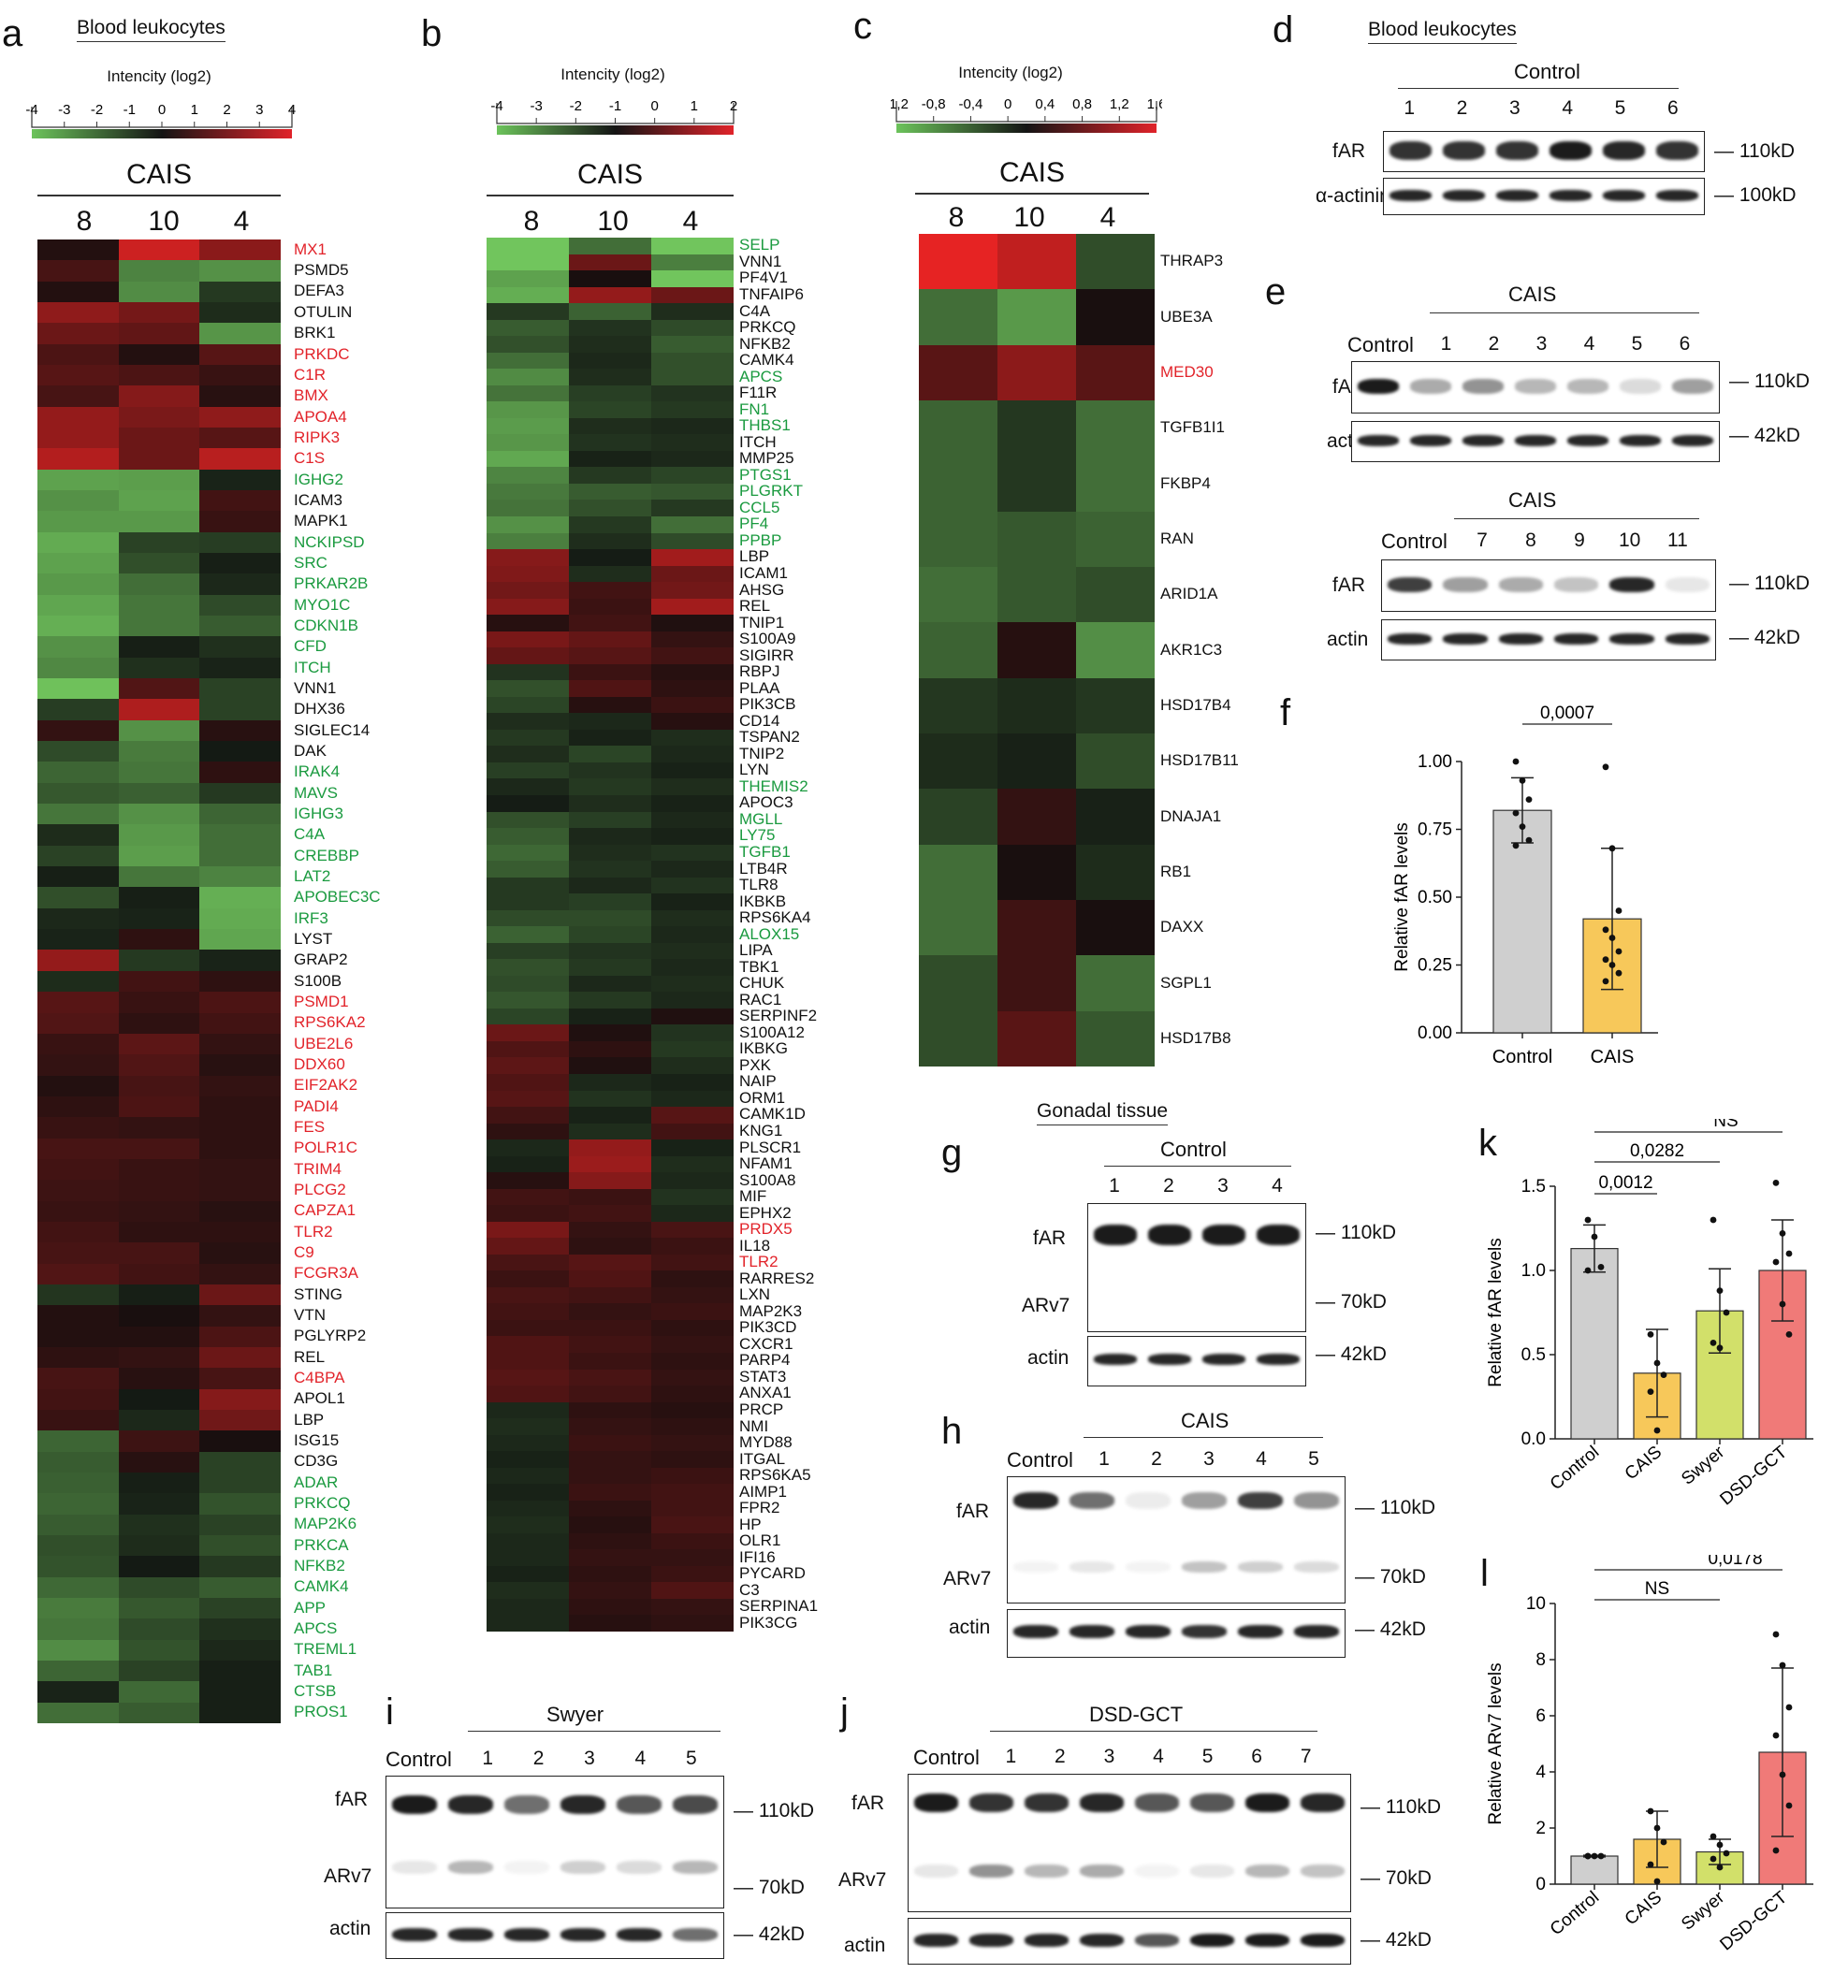 The height and width of the screenshot is (1988, 1848). I want to click on gene-label: ALOX15, so click(769, 933).